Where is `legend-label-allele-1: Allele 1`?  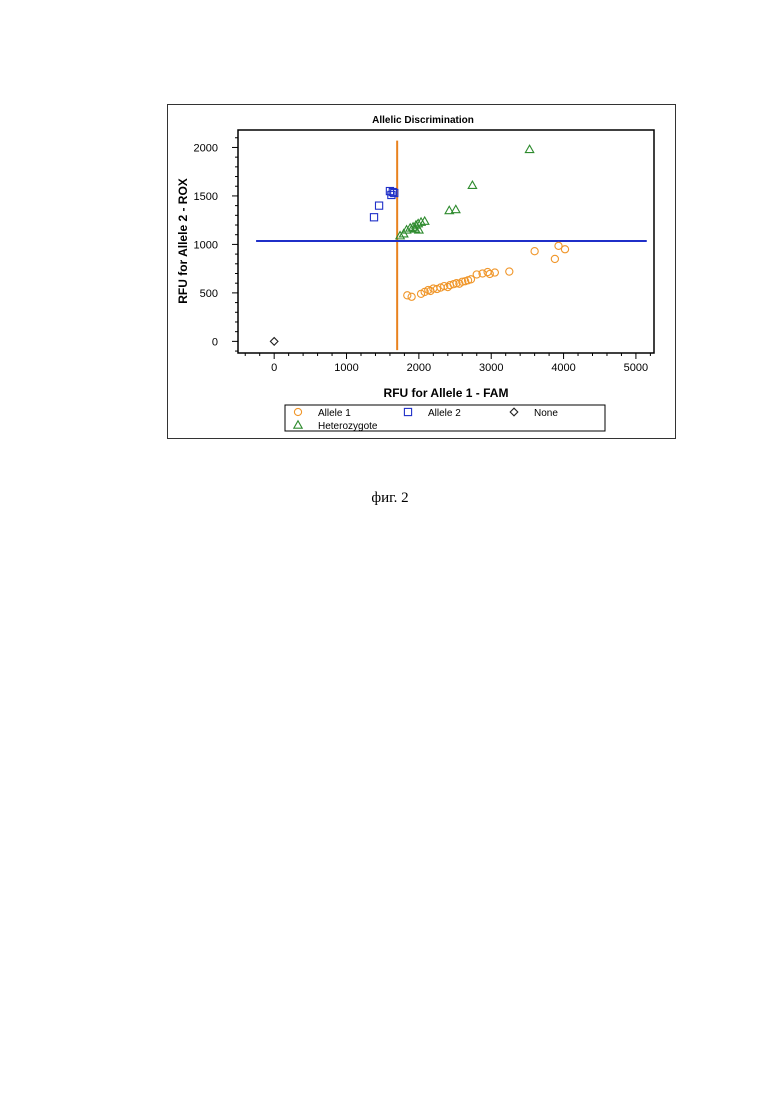
legend-label-allele-1: Allele 1 is located at coordinates (334, 413).